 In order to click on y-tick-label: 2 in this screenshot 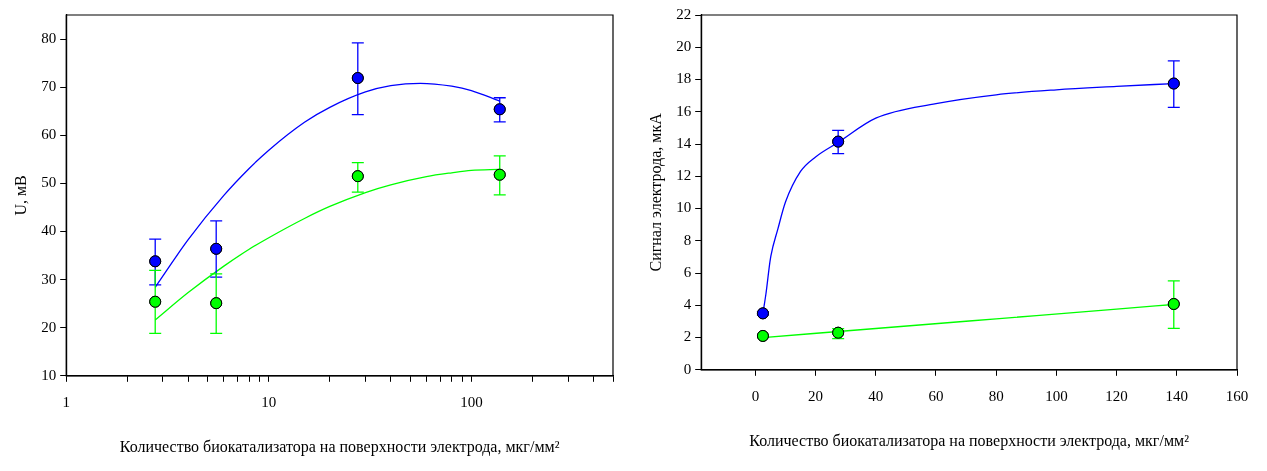, I will do `click(687, 336)`.